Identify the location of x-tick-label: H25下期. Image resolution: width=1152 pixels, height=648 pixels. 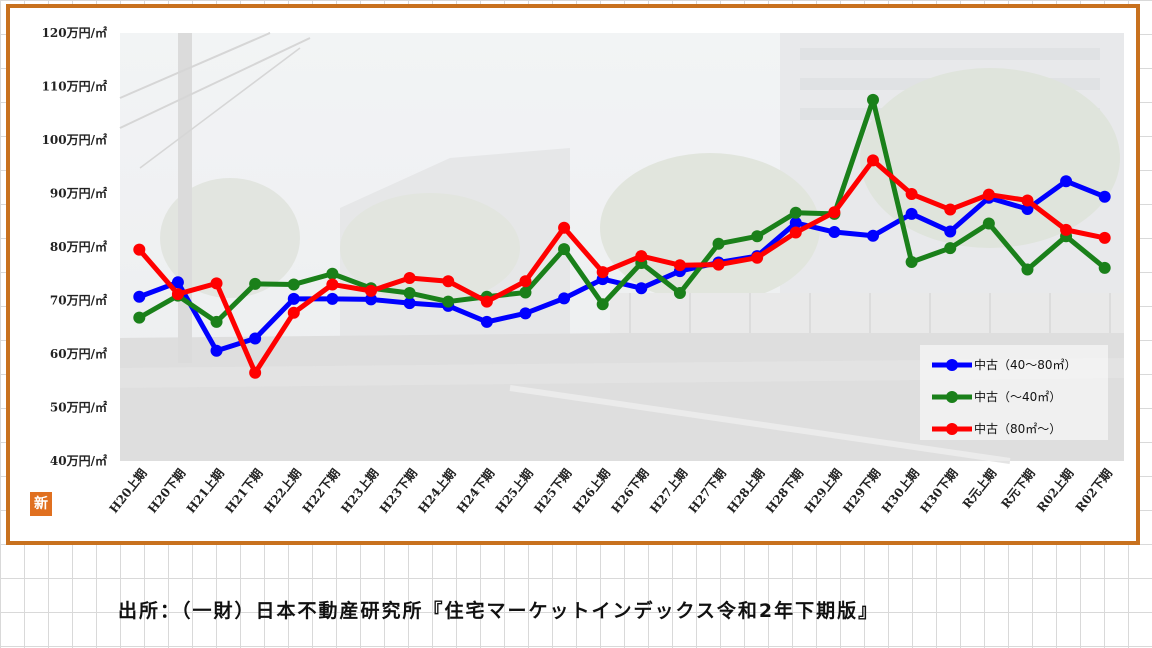
(553, 491).